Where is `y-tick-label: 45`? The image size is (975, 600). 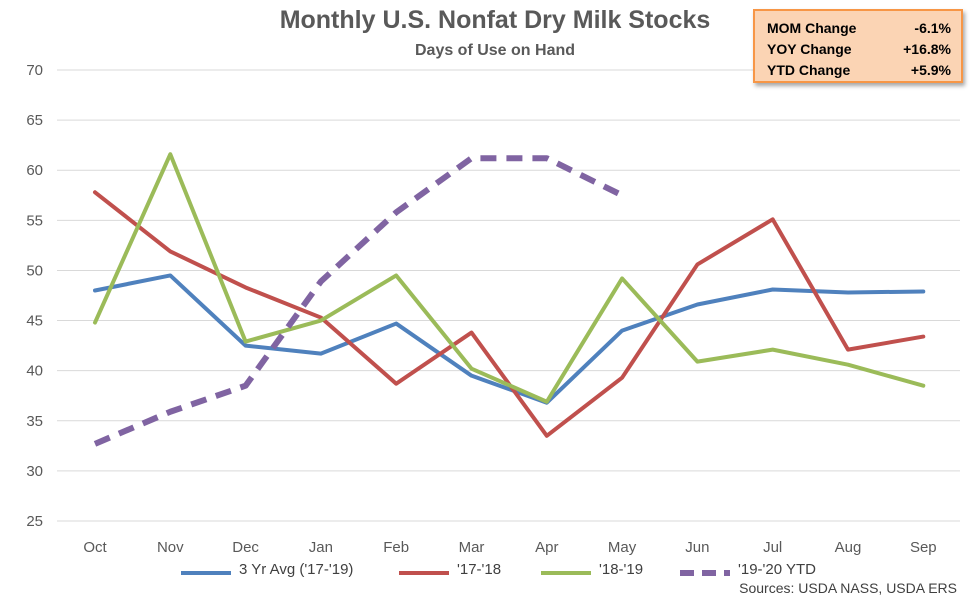
y-tick-label: 45 is located at coordinates (34, 321).